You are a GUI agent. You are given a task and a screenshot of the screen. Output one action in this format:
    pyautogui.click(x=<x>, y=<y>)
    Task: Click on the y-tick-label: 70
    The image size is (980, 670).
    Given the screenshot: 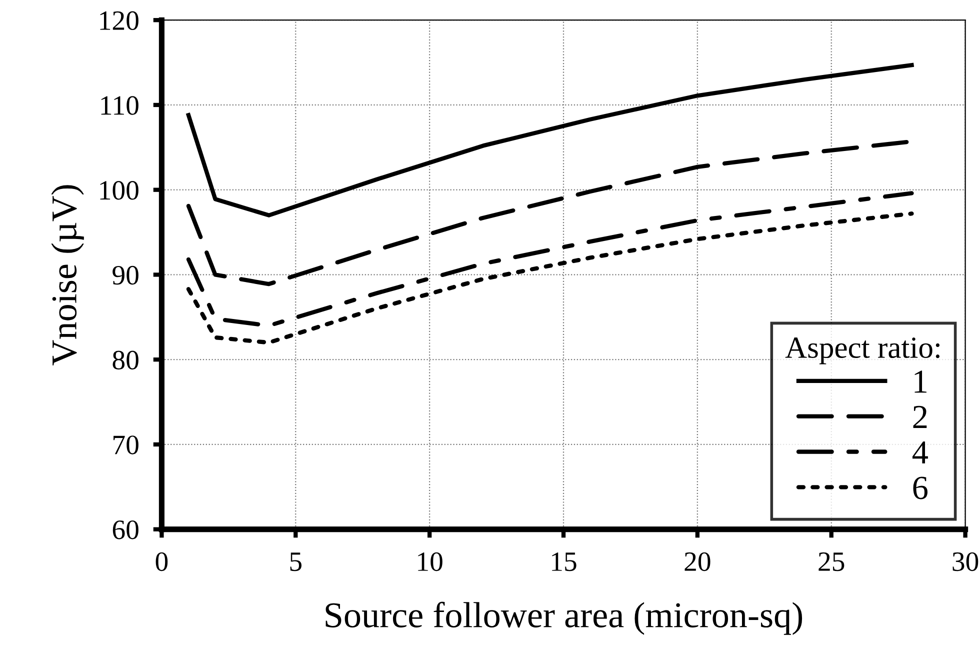 What is the action you would take?
    pyautogui.click(x=126, y=445)
    